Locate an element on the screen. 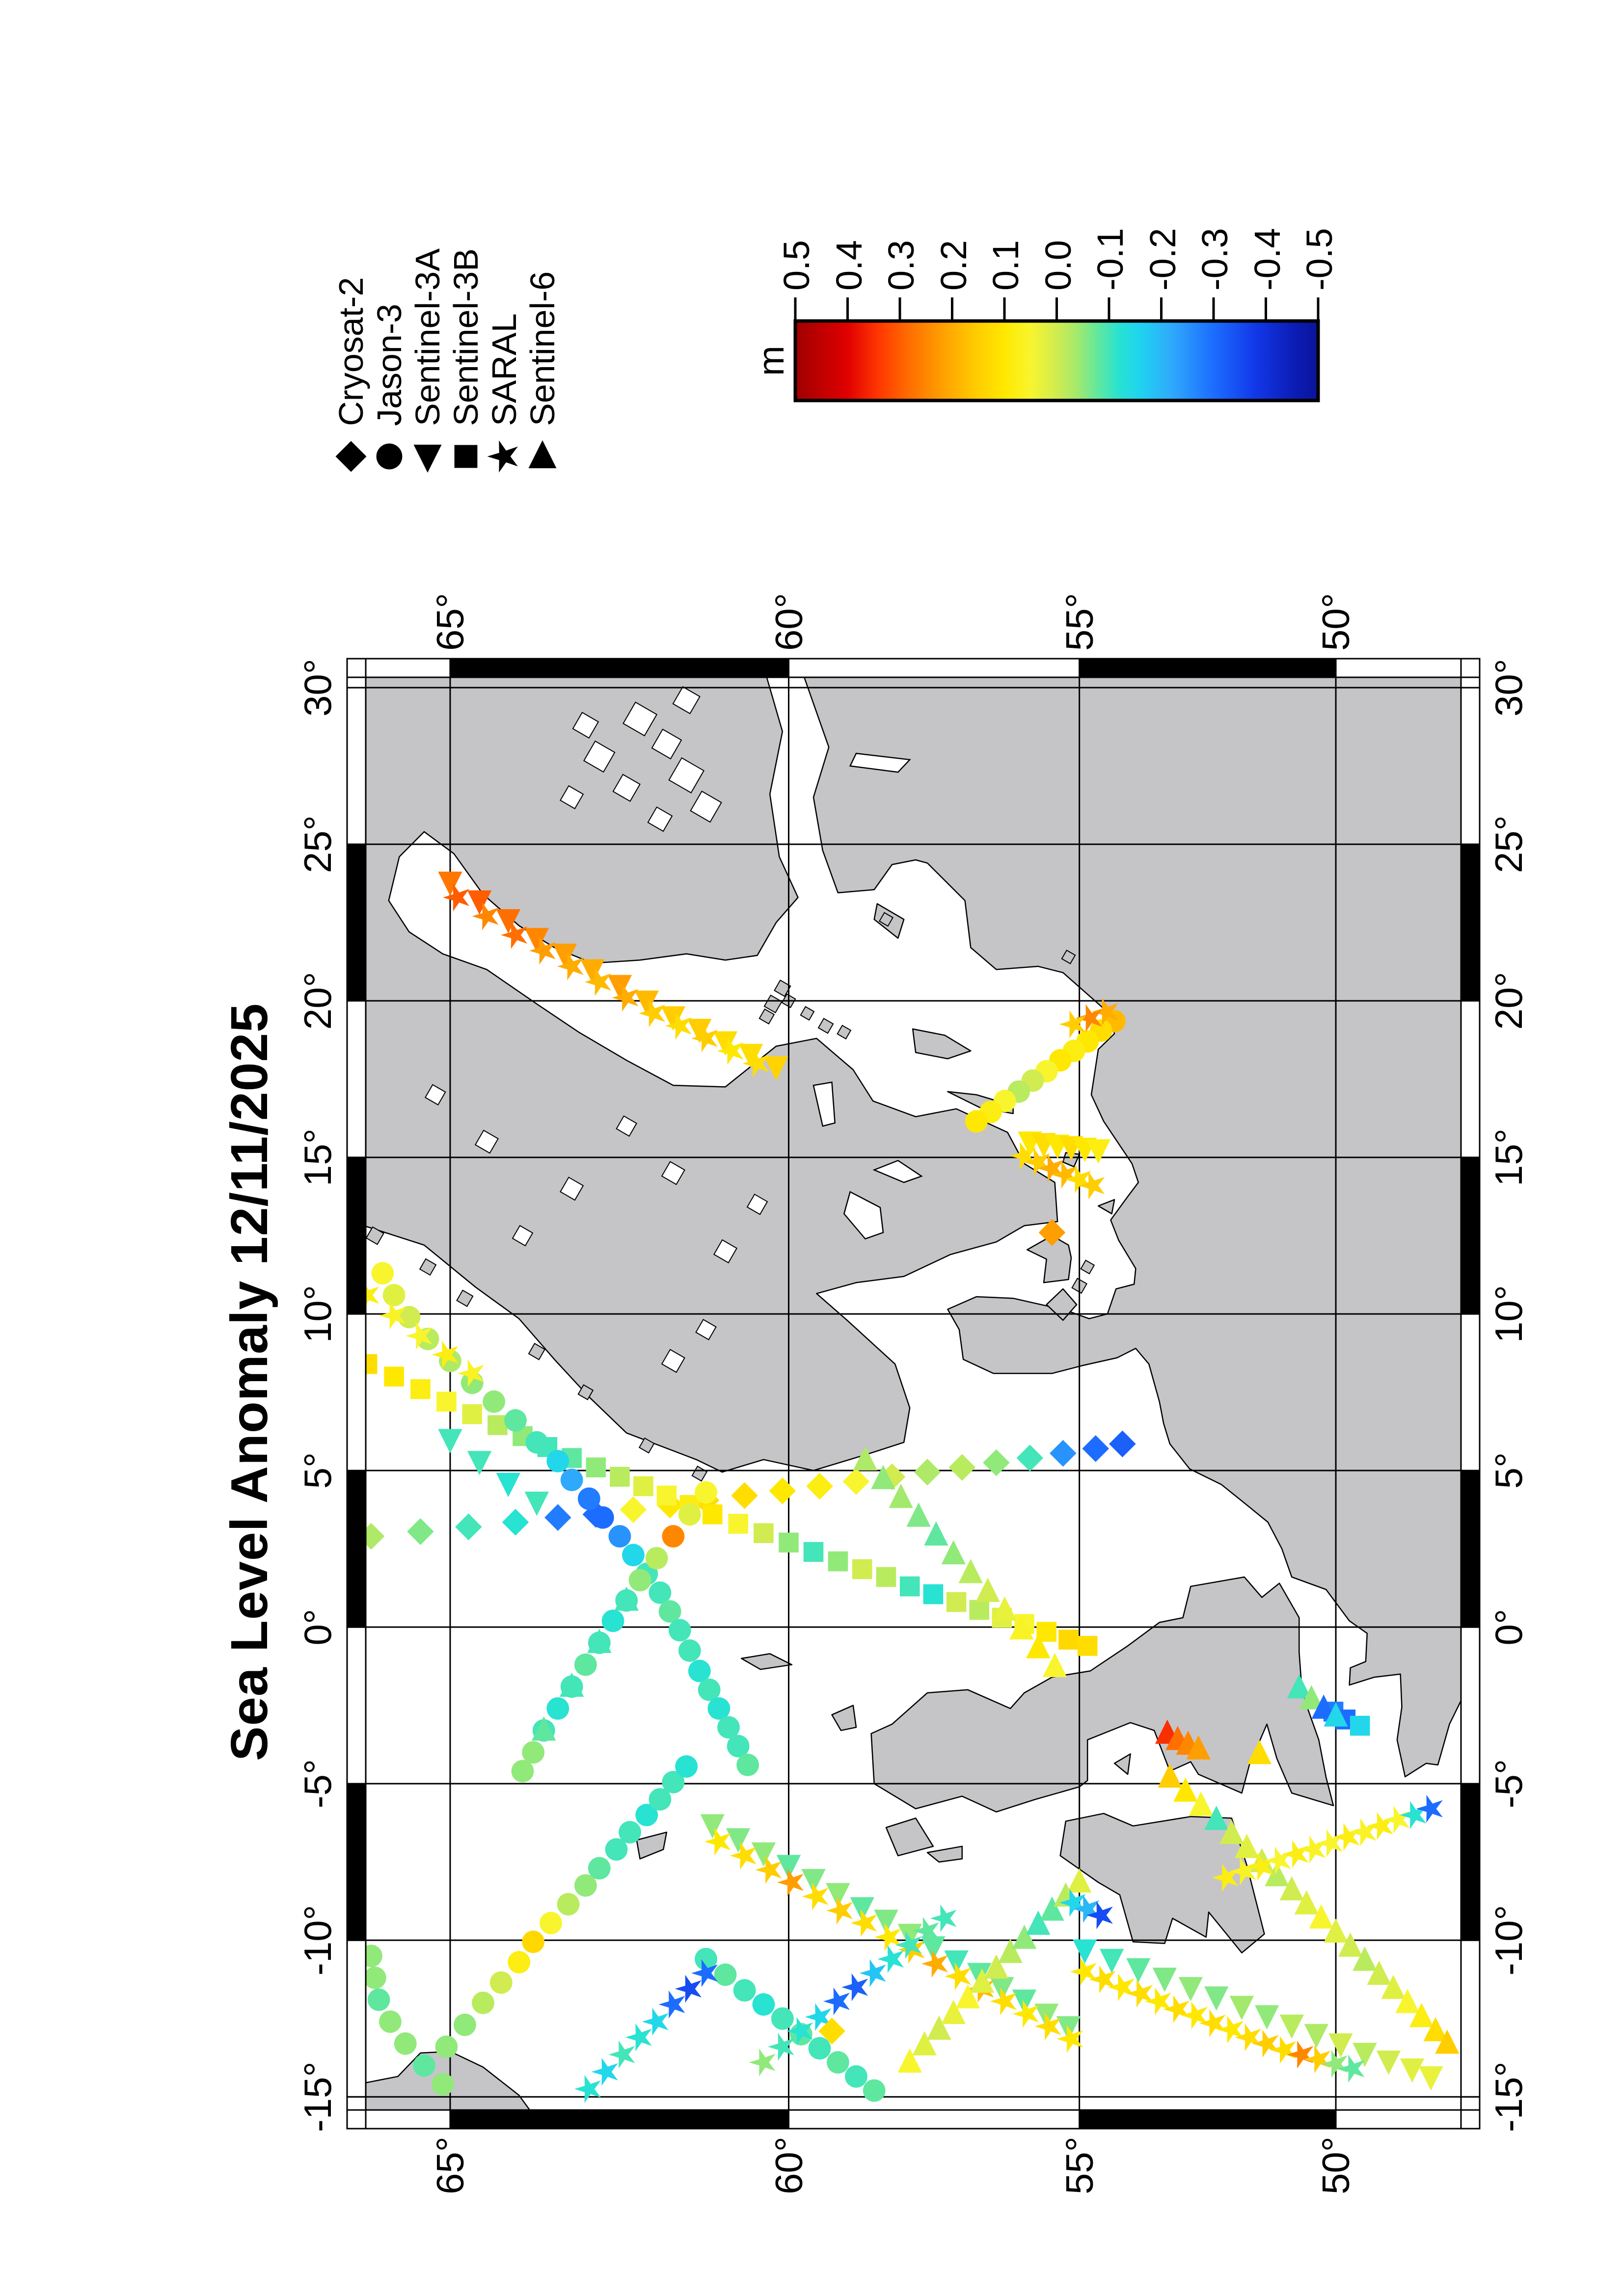 This screenshot has height=2296, width=1623. frame-right-segment is located at coordinates (408, 668).